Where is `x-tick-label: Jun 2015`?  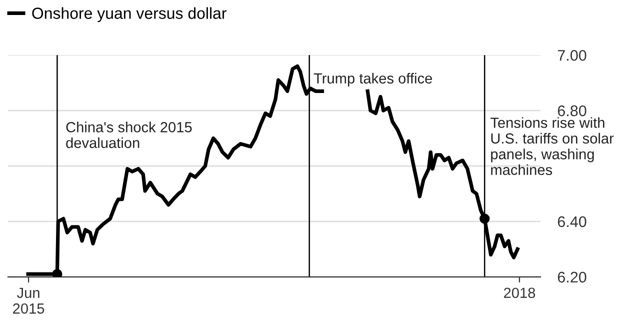 x-tick-label: Jun 2015 is located at coordinates (28, 301).